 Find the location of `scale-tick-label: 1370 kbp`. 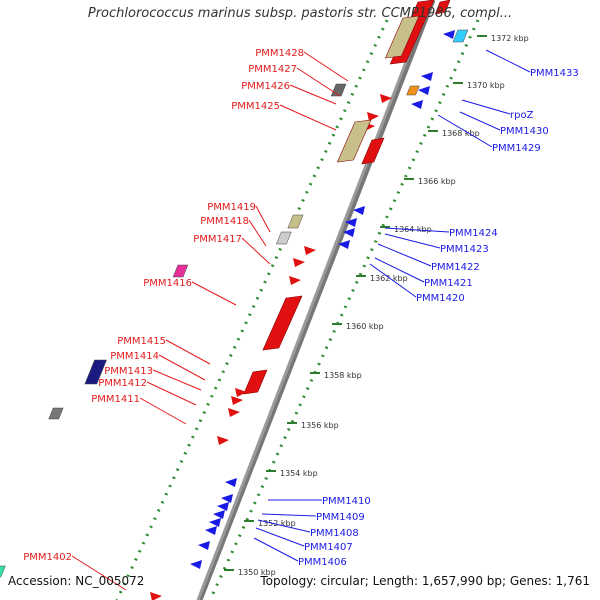

scale-tick-label: 1370 kbp is located at coordinates (486, 85).